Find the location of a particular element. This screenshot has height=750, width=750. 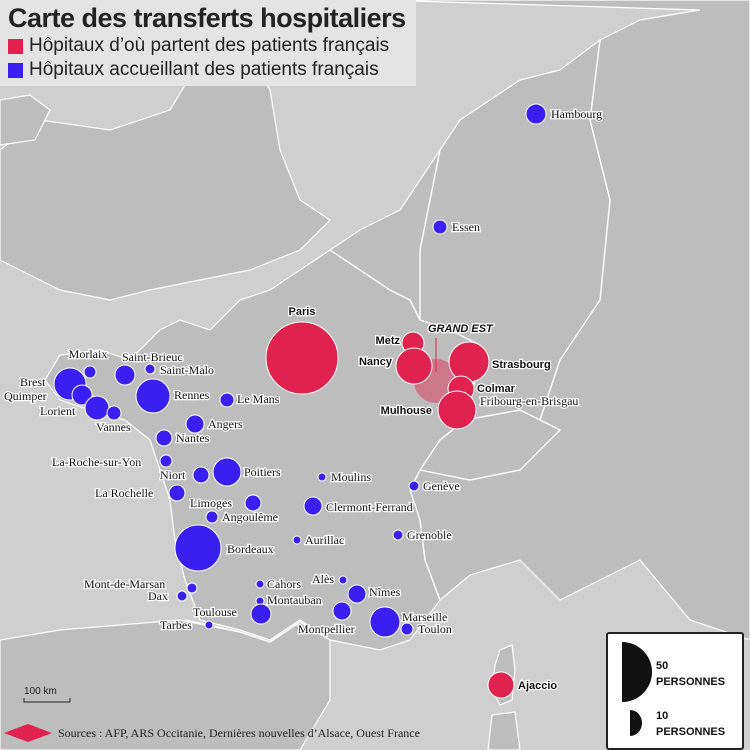

destination-label-angouleme: Angoulême is located at coordinates (250, 517).